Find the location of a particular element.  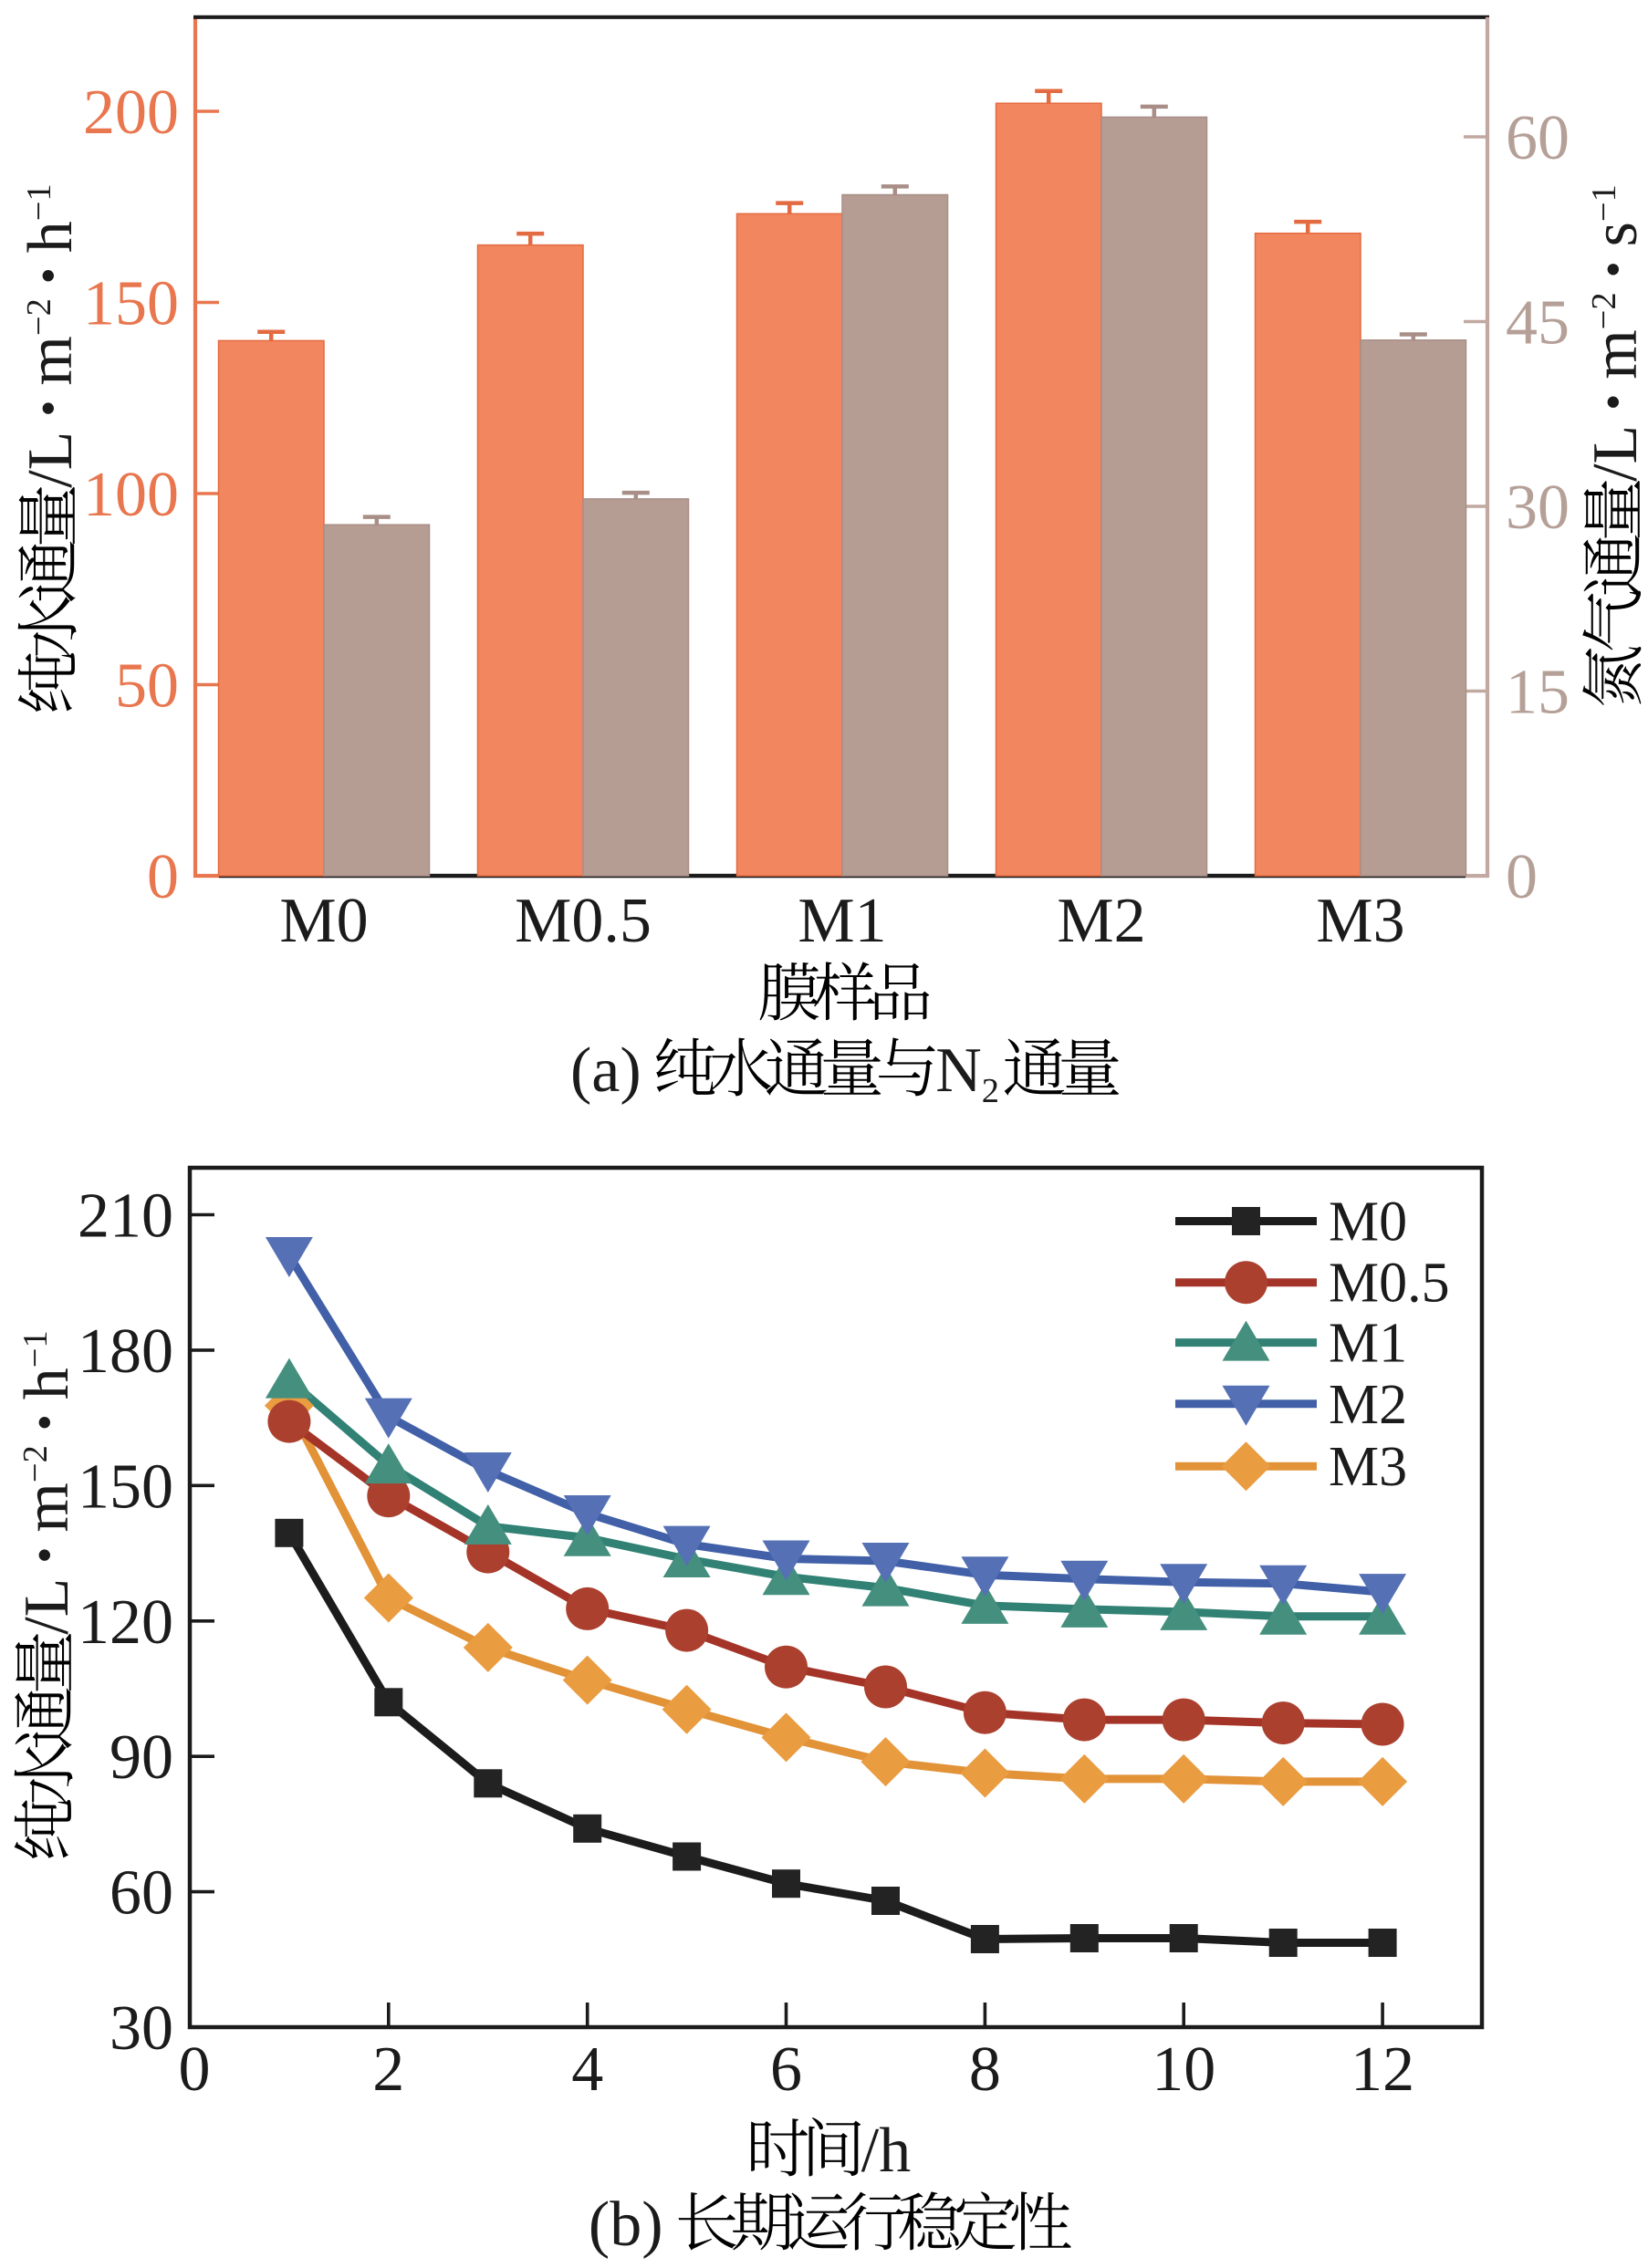

svg-text: 210 is located at coordinates (126, 1216).